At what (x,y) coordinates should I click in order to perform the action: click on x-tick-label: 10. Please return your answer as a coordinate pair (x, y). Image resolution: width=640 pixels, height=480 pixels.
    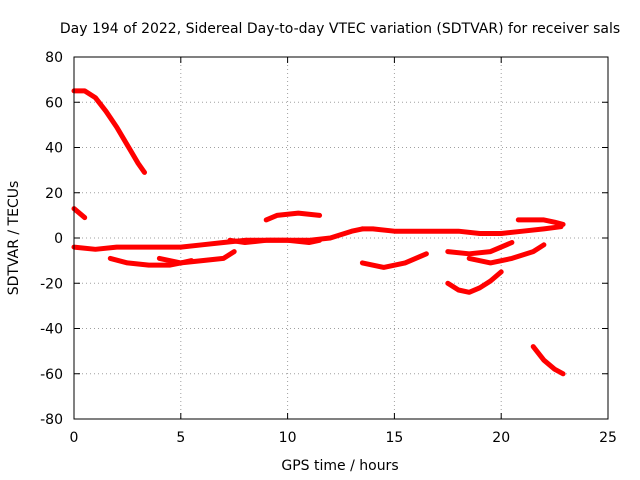
    Looking at the image, I should click on (288, 438).